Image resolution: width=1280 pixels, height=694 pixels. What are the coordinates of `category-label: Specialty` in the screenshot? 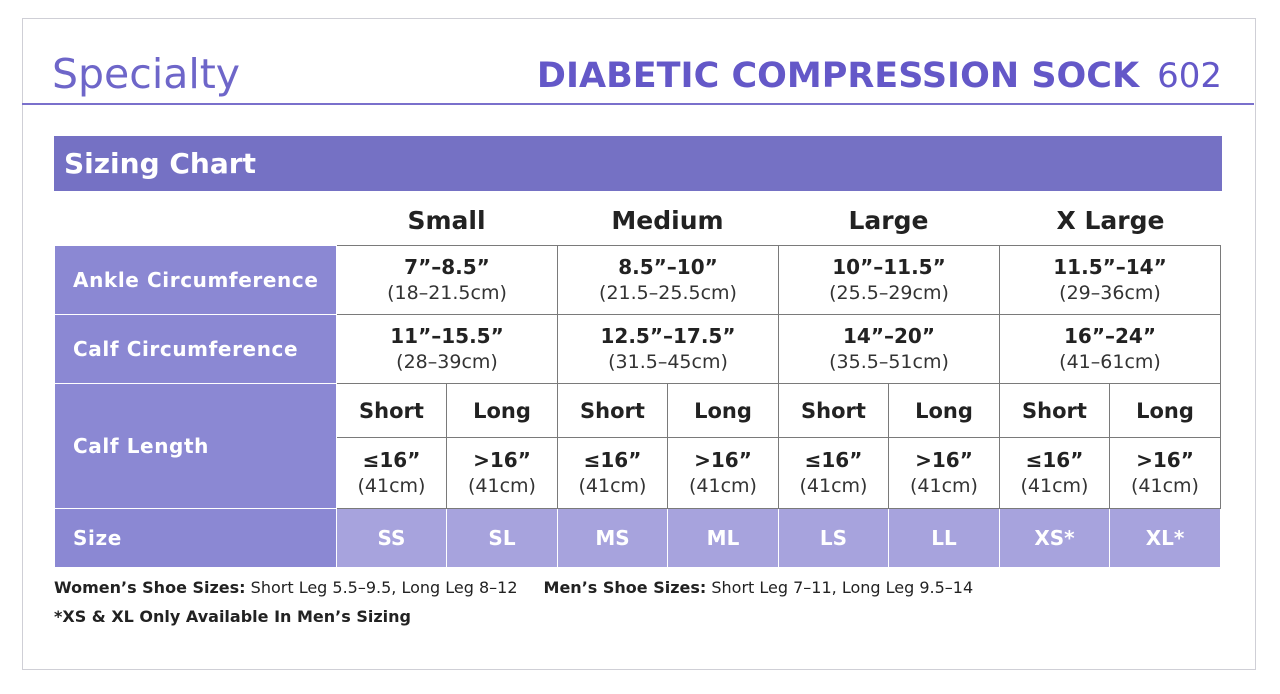 It's located at (146, 74).